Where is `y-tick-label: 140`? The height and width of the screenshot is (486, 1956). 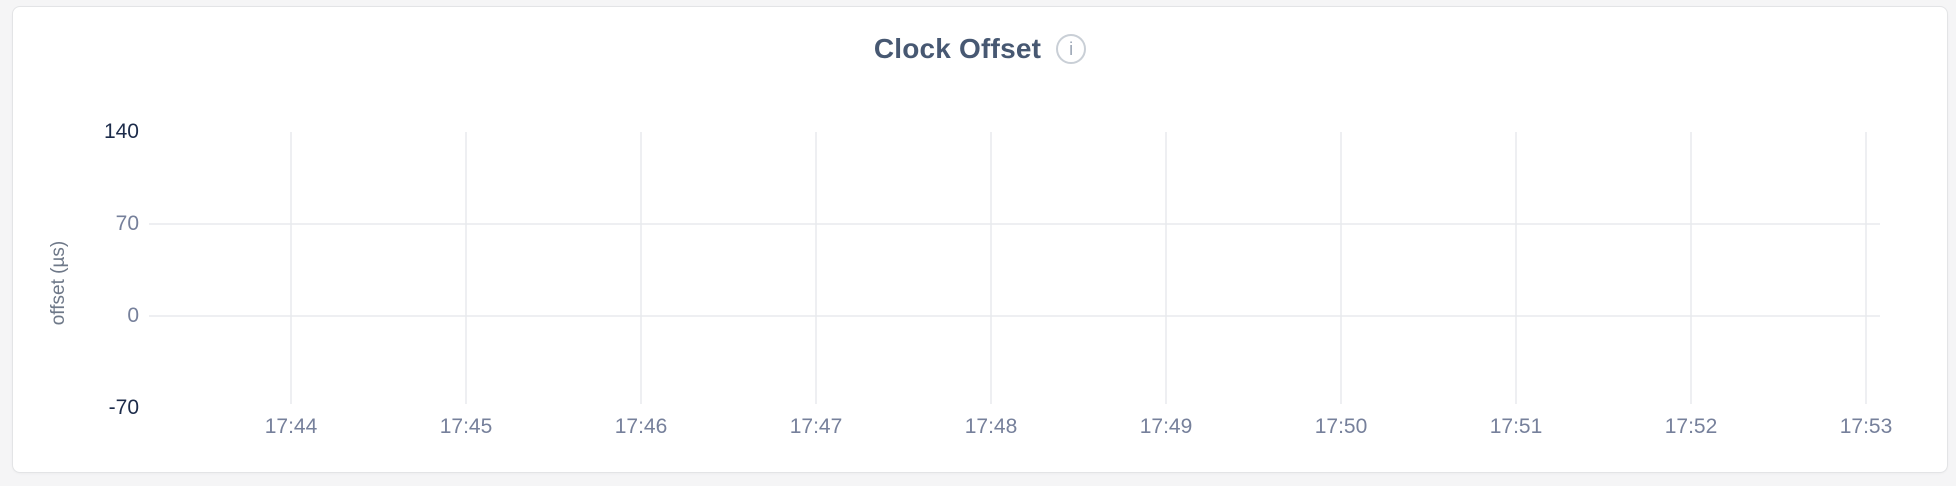
y-tick-label: 140 is located at coordinates (121, 131).